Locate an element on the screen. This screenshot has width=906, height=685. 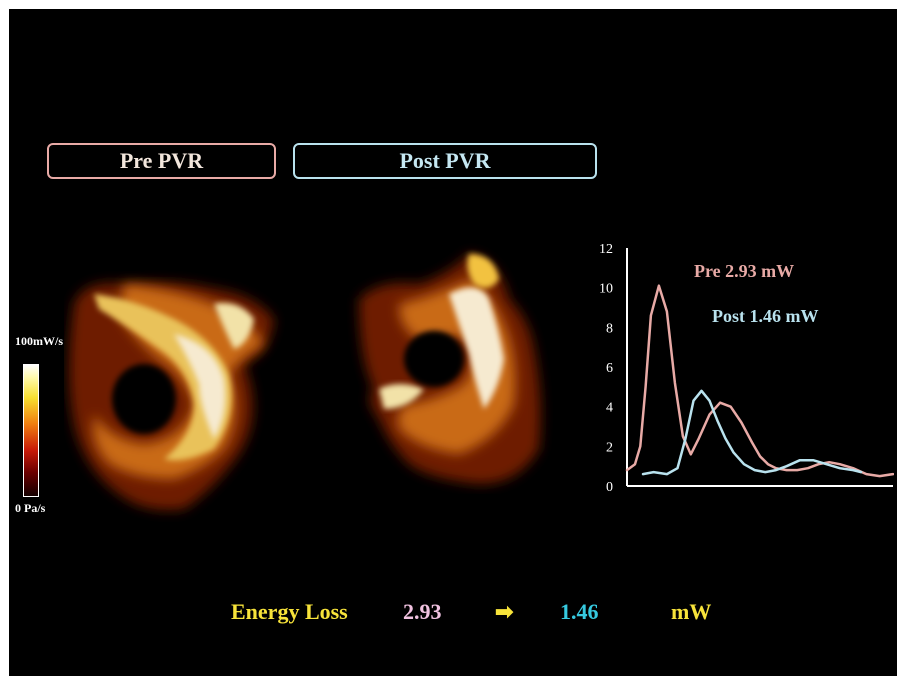
energy-loss-chart: 0 2 4 6 8 10 12 Pre 2.93 mW Post 1.46 mW is located at coordinates (746, 368).